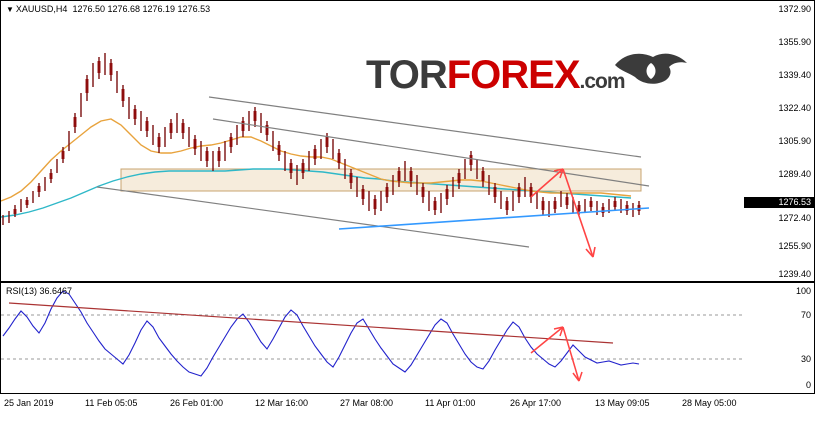 The height and width of the screenshot is (422, 815). Describe the element at coordinates (794, 75) in the screenshot. I see `y-axis-label: 1339.40` at that location.